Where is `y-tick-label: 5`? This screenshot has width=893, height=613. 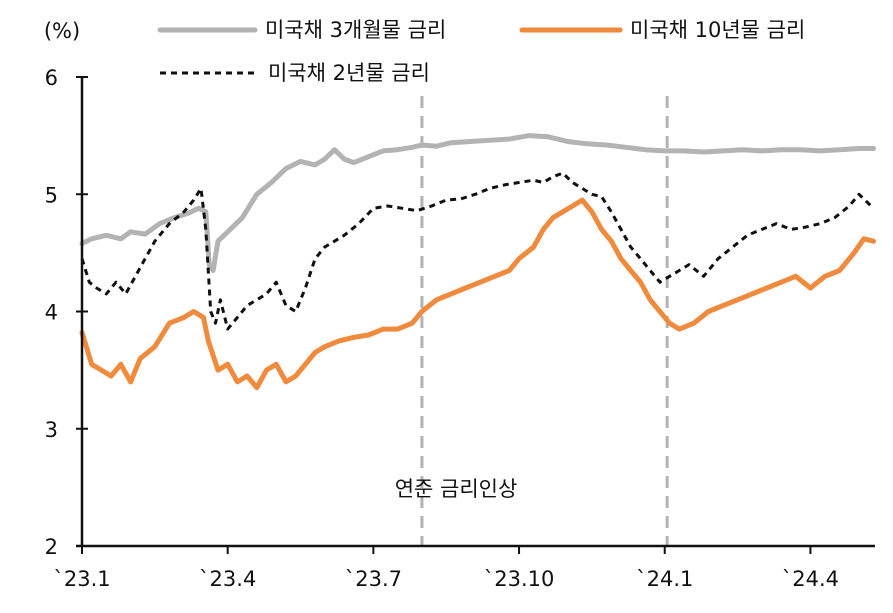 y-tick-label: 5 is located at coordinates (51, 195).